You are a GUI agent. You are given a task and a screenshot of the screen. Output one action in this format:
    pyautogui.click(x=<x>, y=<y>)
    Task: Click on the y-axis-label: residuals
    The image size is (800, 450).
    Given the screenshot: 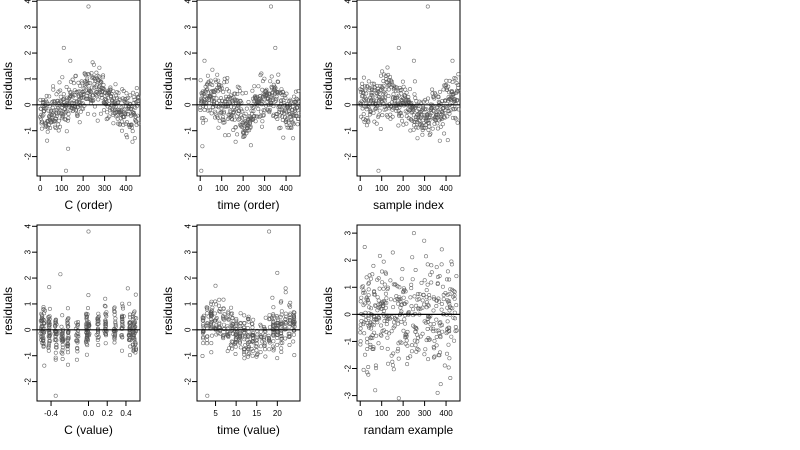 What is the action you would take?
    pyautogui.click(x=168, y=311)
    